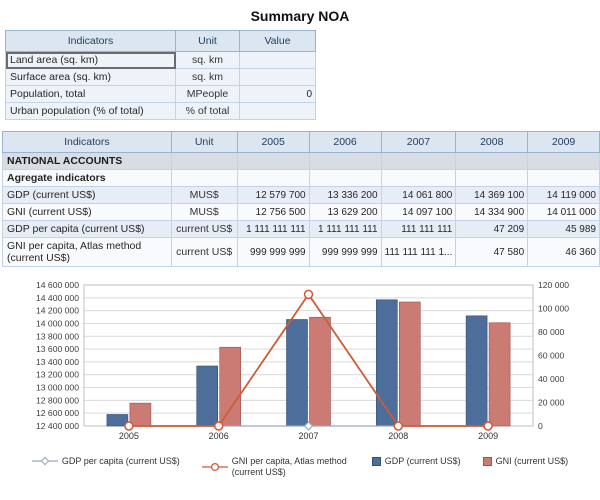 The width and height of the screenshot is (600, 500). What do you see at coordinates (418, 195) in the screenshot?
I see `year-value-cell: 14 061 800` at bounding box center [418, 195].